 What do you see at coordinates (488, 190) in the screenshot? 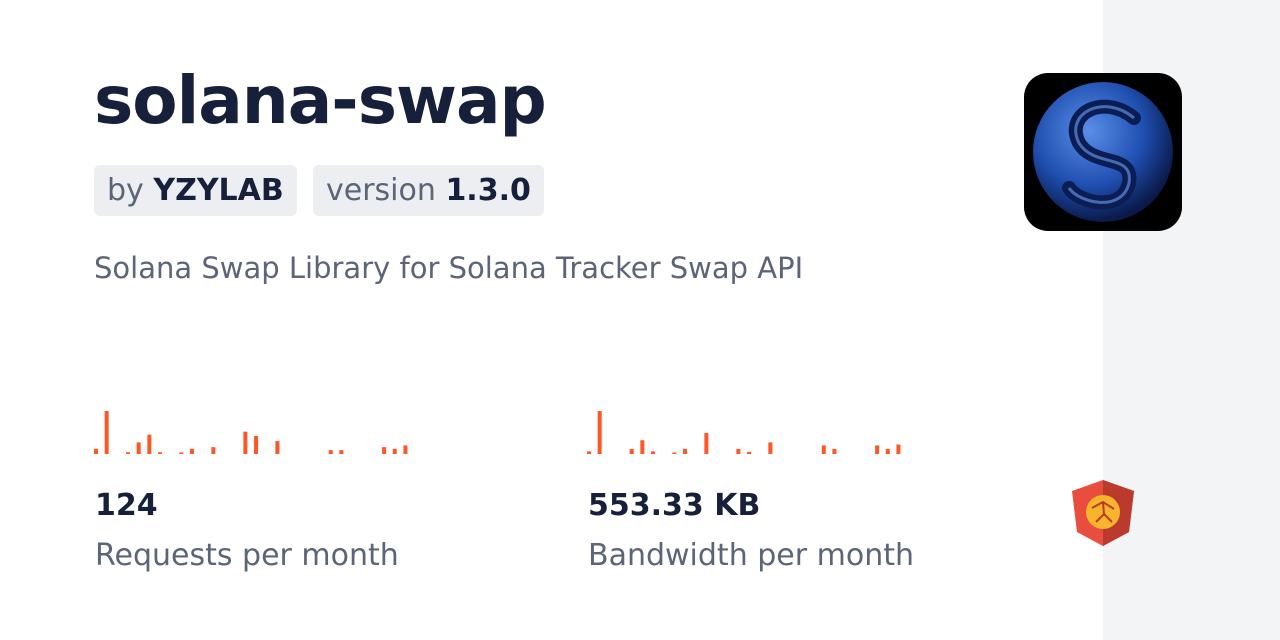
I see `version-number: 1.3.0` at bounding box center [488, 190].